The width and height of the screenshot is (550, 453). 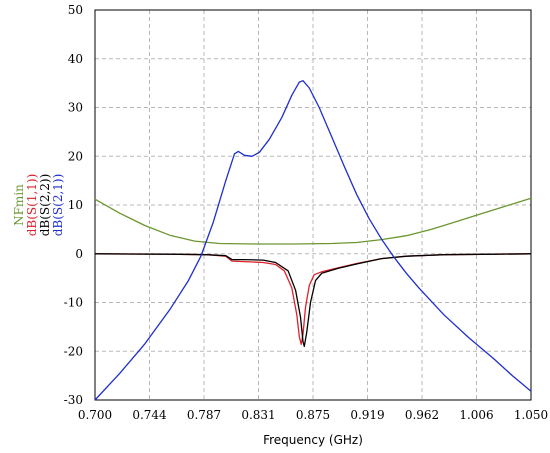 What do you see at coordinates (19, 205) in the screenshot?
I see `legend-entry: NFmin` at bounding box center [19, 205].